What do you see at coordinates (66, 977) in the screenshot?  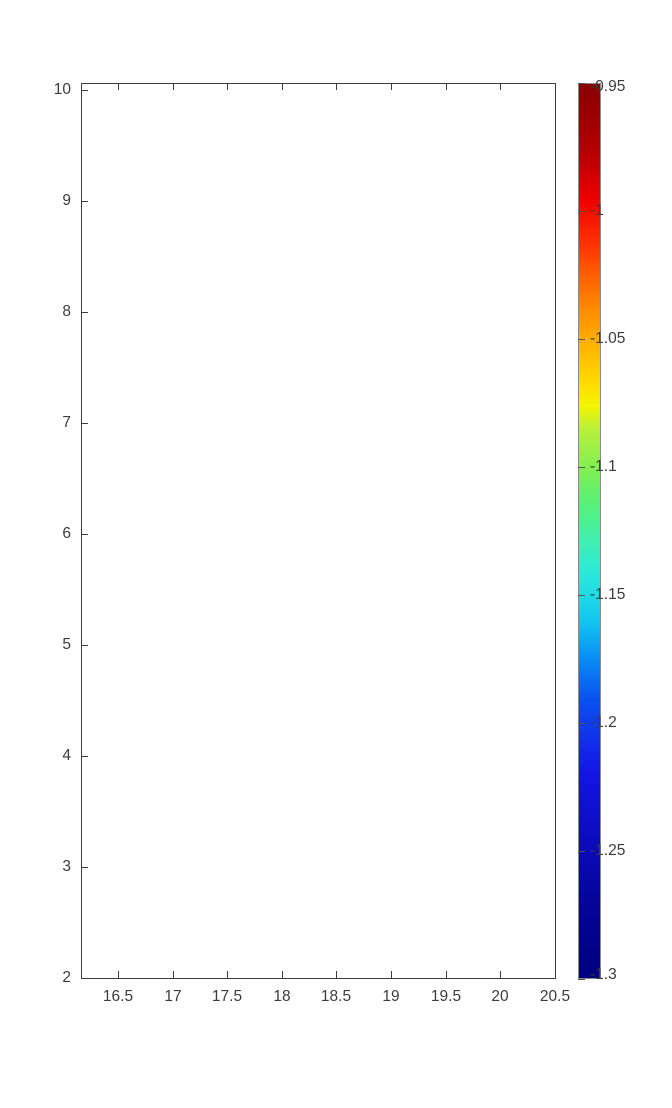 I see `y-tick-label: 2` at bounding box center [66, 977].